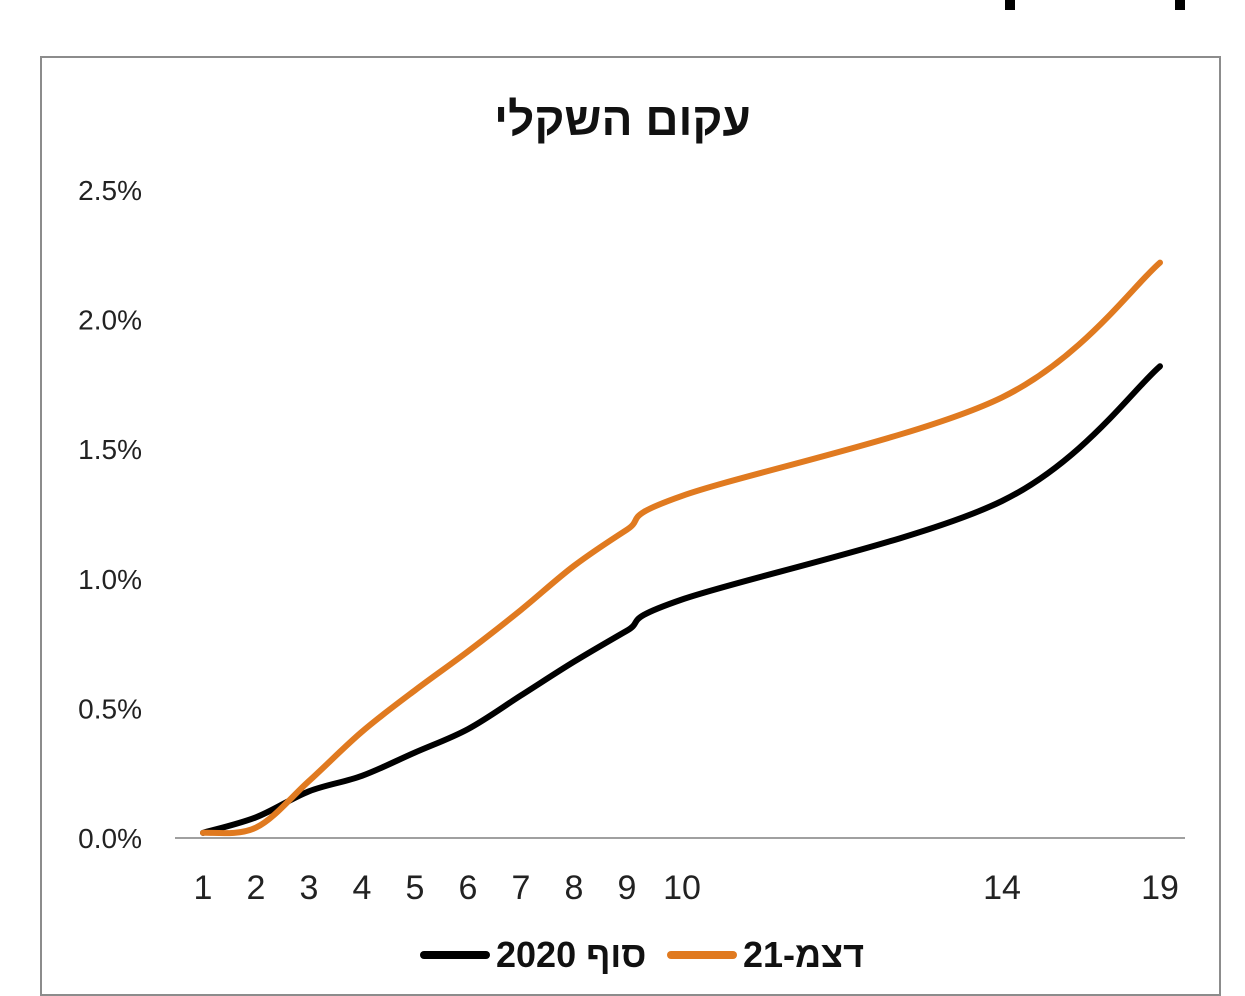 The width and height of the screenshot is (1245, 996). I want to click on x-tick-label: 8, so click(574, 888).